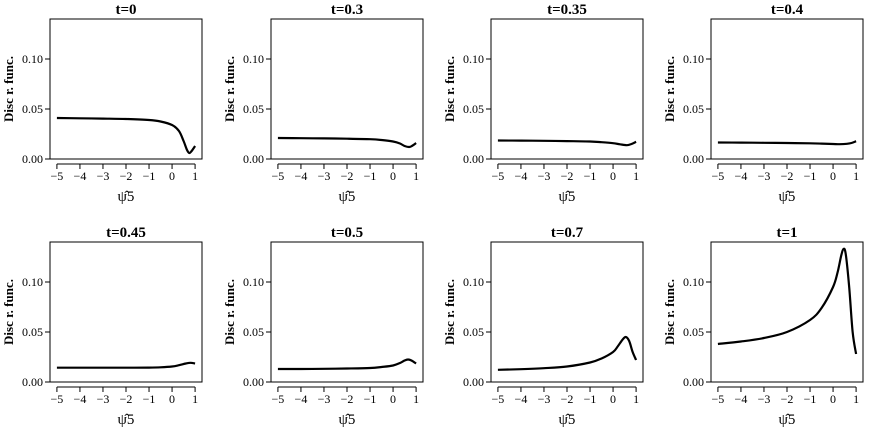  I want to click on panel-title: t=0.35, so click(567, 10).